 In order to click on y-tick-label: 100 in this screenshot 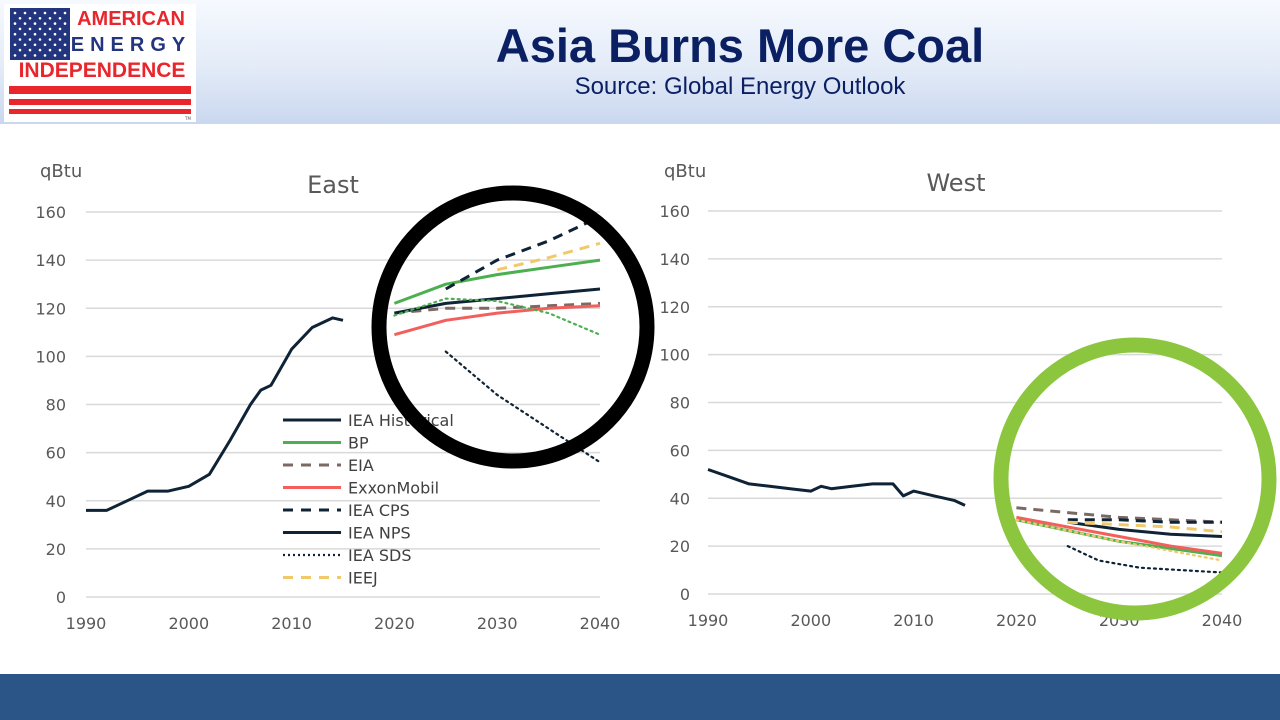, I will do `click(674, 355)`.